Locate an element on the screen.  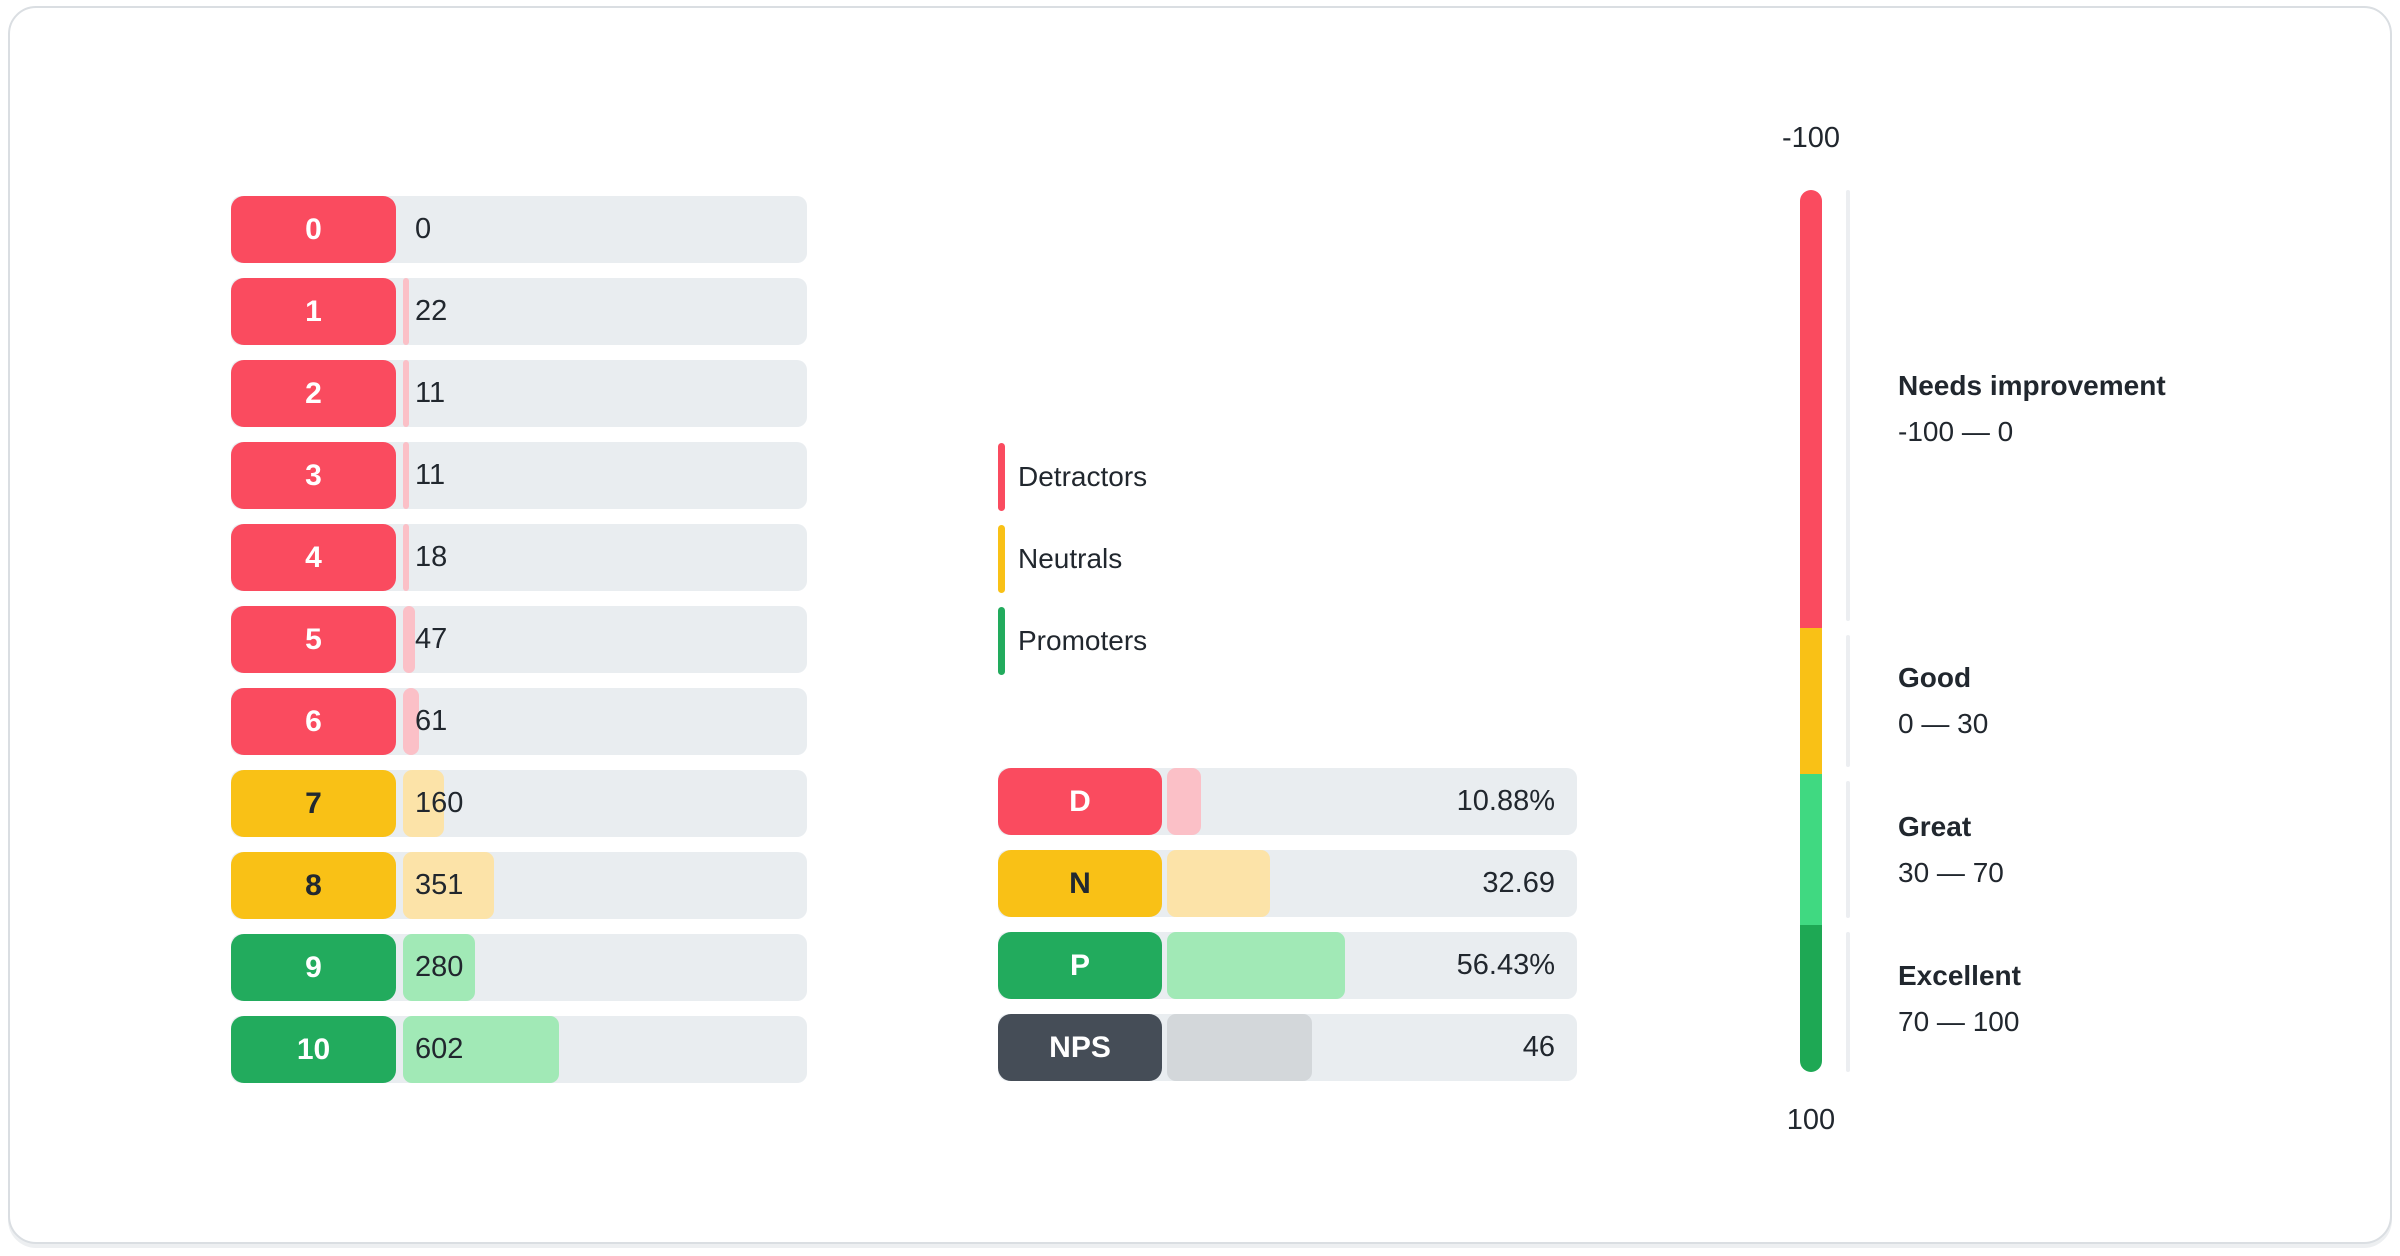
gauge-zone-title: Great is located at coordinates (1935, 826).